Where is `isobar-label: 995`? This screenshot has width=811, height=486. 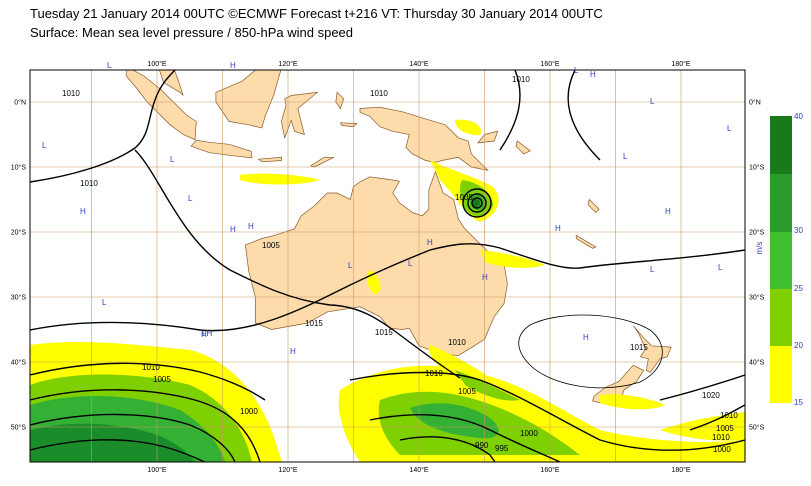
isobar-label: 995 is located at coordinates (502, 448).